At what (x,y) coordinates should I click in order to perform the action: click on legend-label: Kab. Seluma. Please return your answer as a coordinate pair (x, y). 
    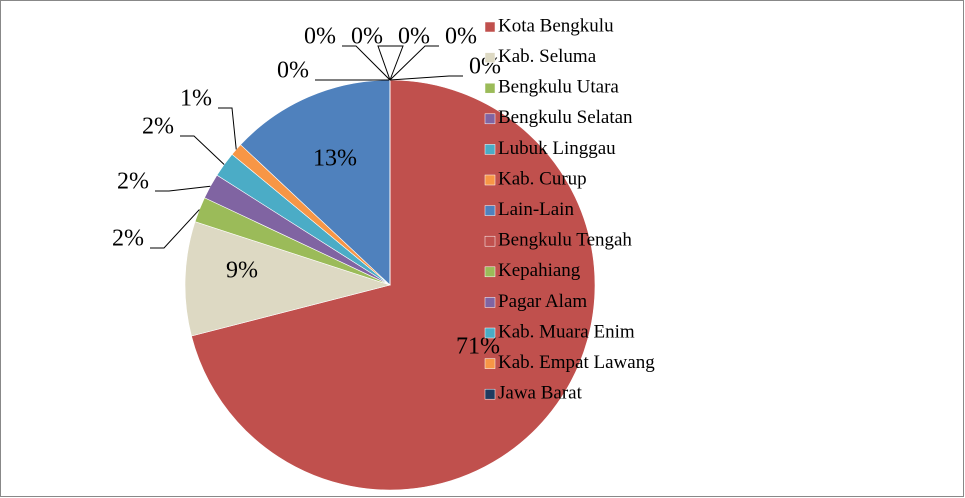
    Looking at the image, I should click on (547, 56).